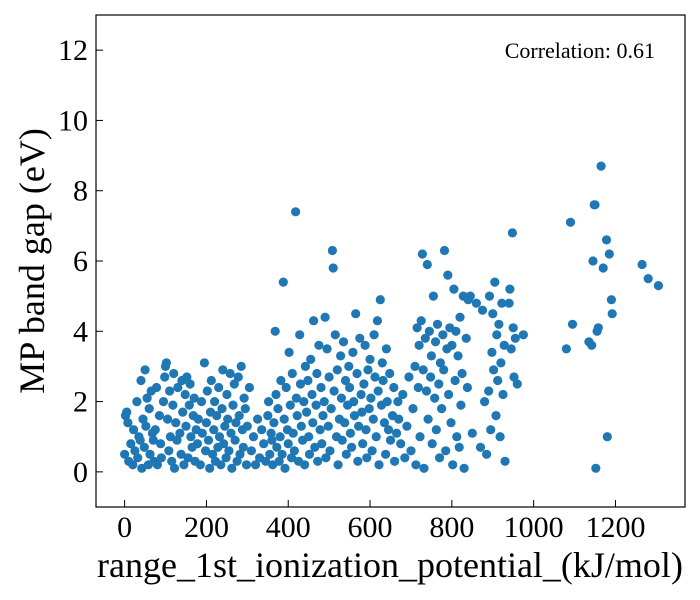 The image size is (700, 600). Describe the element at coordinates (580, 50) in the screenshot. I see `correlation-annotation: Correlation: 0.61` at that location.